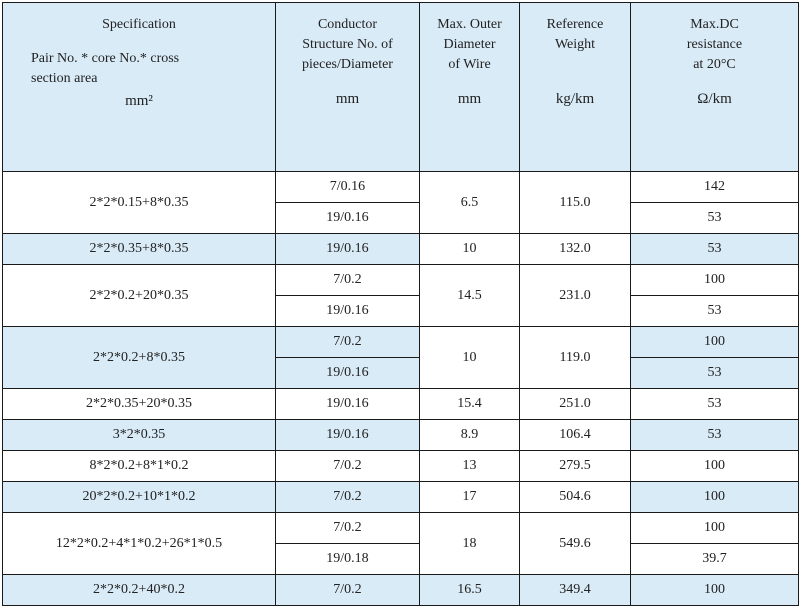 The height and width of the screenshot is (612, 800). I want to click on conductor-cell: 7/0.16, so click(347, 187).